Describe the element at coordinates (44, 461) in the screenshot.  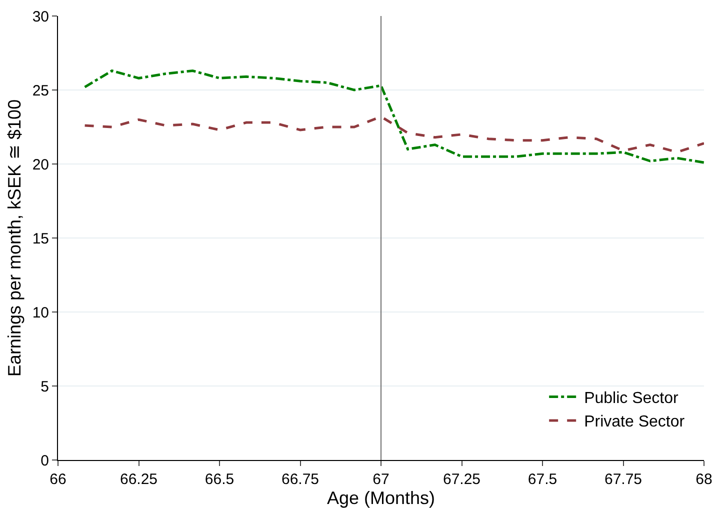
I see `y-tick-label: 0` at that location.